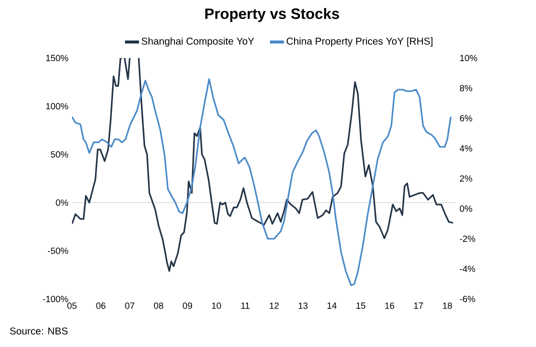 The height and width of the screenshot is (347, 536). Describe the element at coordinates (39, 331) in the screenshot. I see `source-note: Source: NBS` at that location.